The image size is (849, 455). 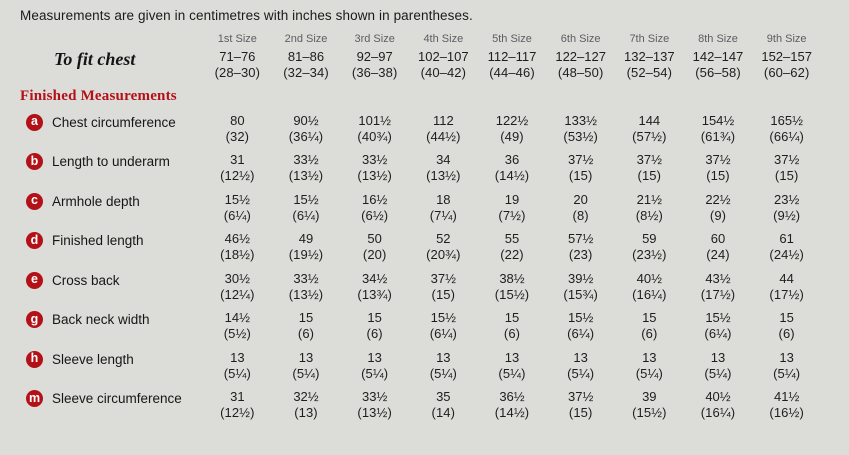 I want to click on to-fit-chest-value: 102–107 (40–42), so click(x=443, y=65).